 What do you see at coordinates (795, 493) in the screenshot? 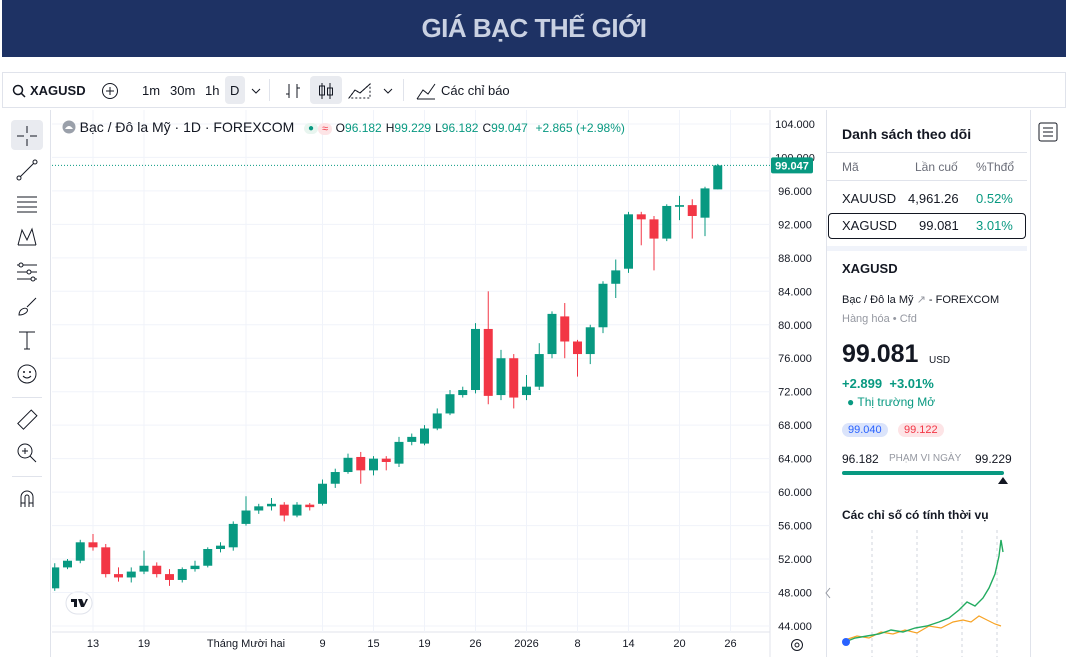
I see `y-tick-label: 60.000` at bounding box center [795, 493].